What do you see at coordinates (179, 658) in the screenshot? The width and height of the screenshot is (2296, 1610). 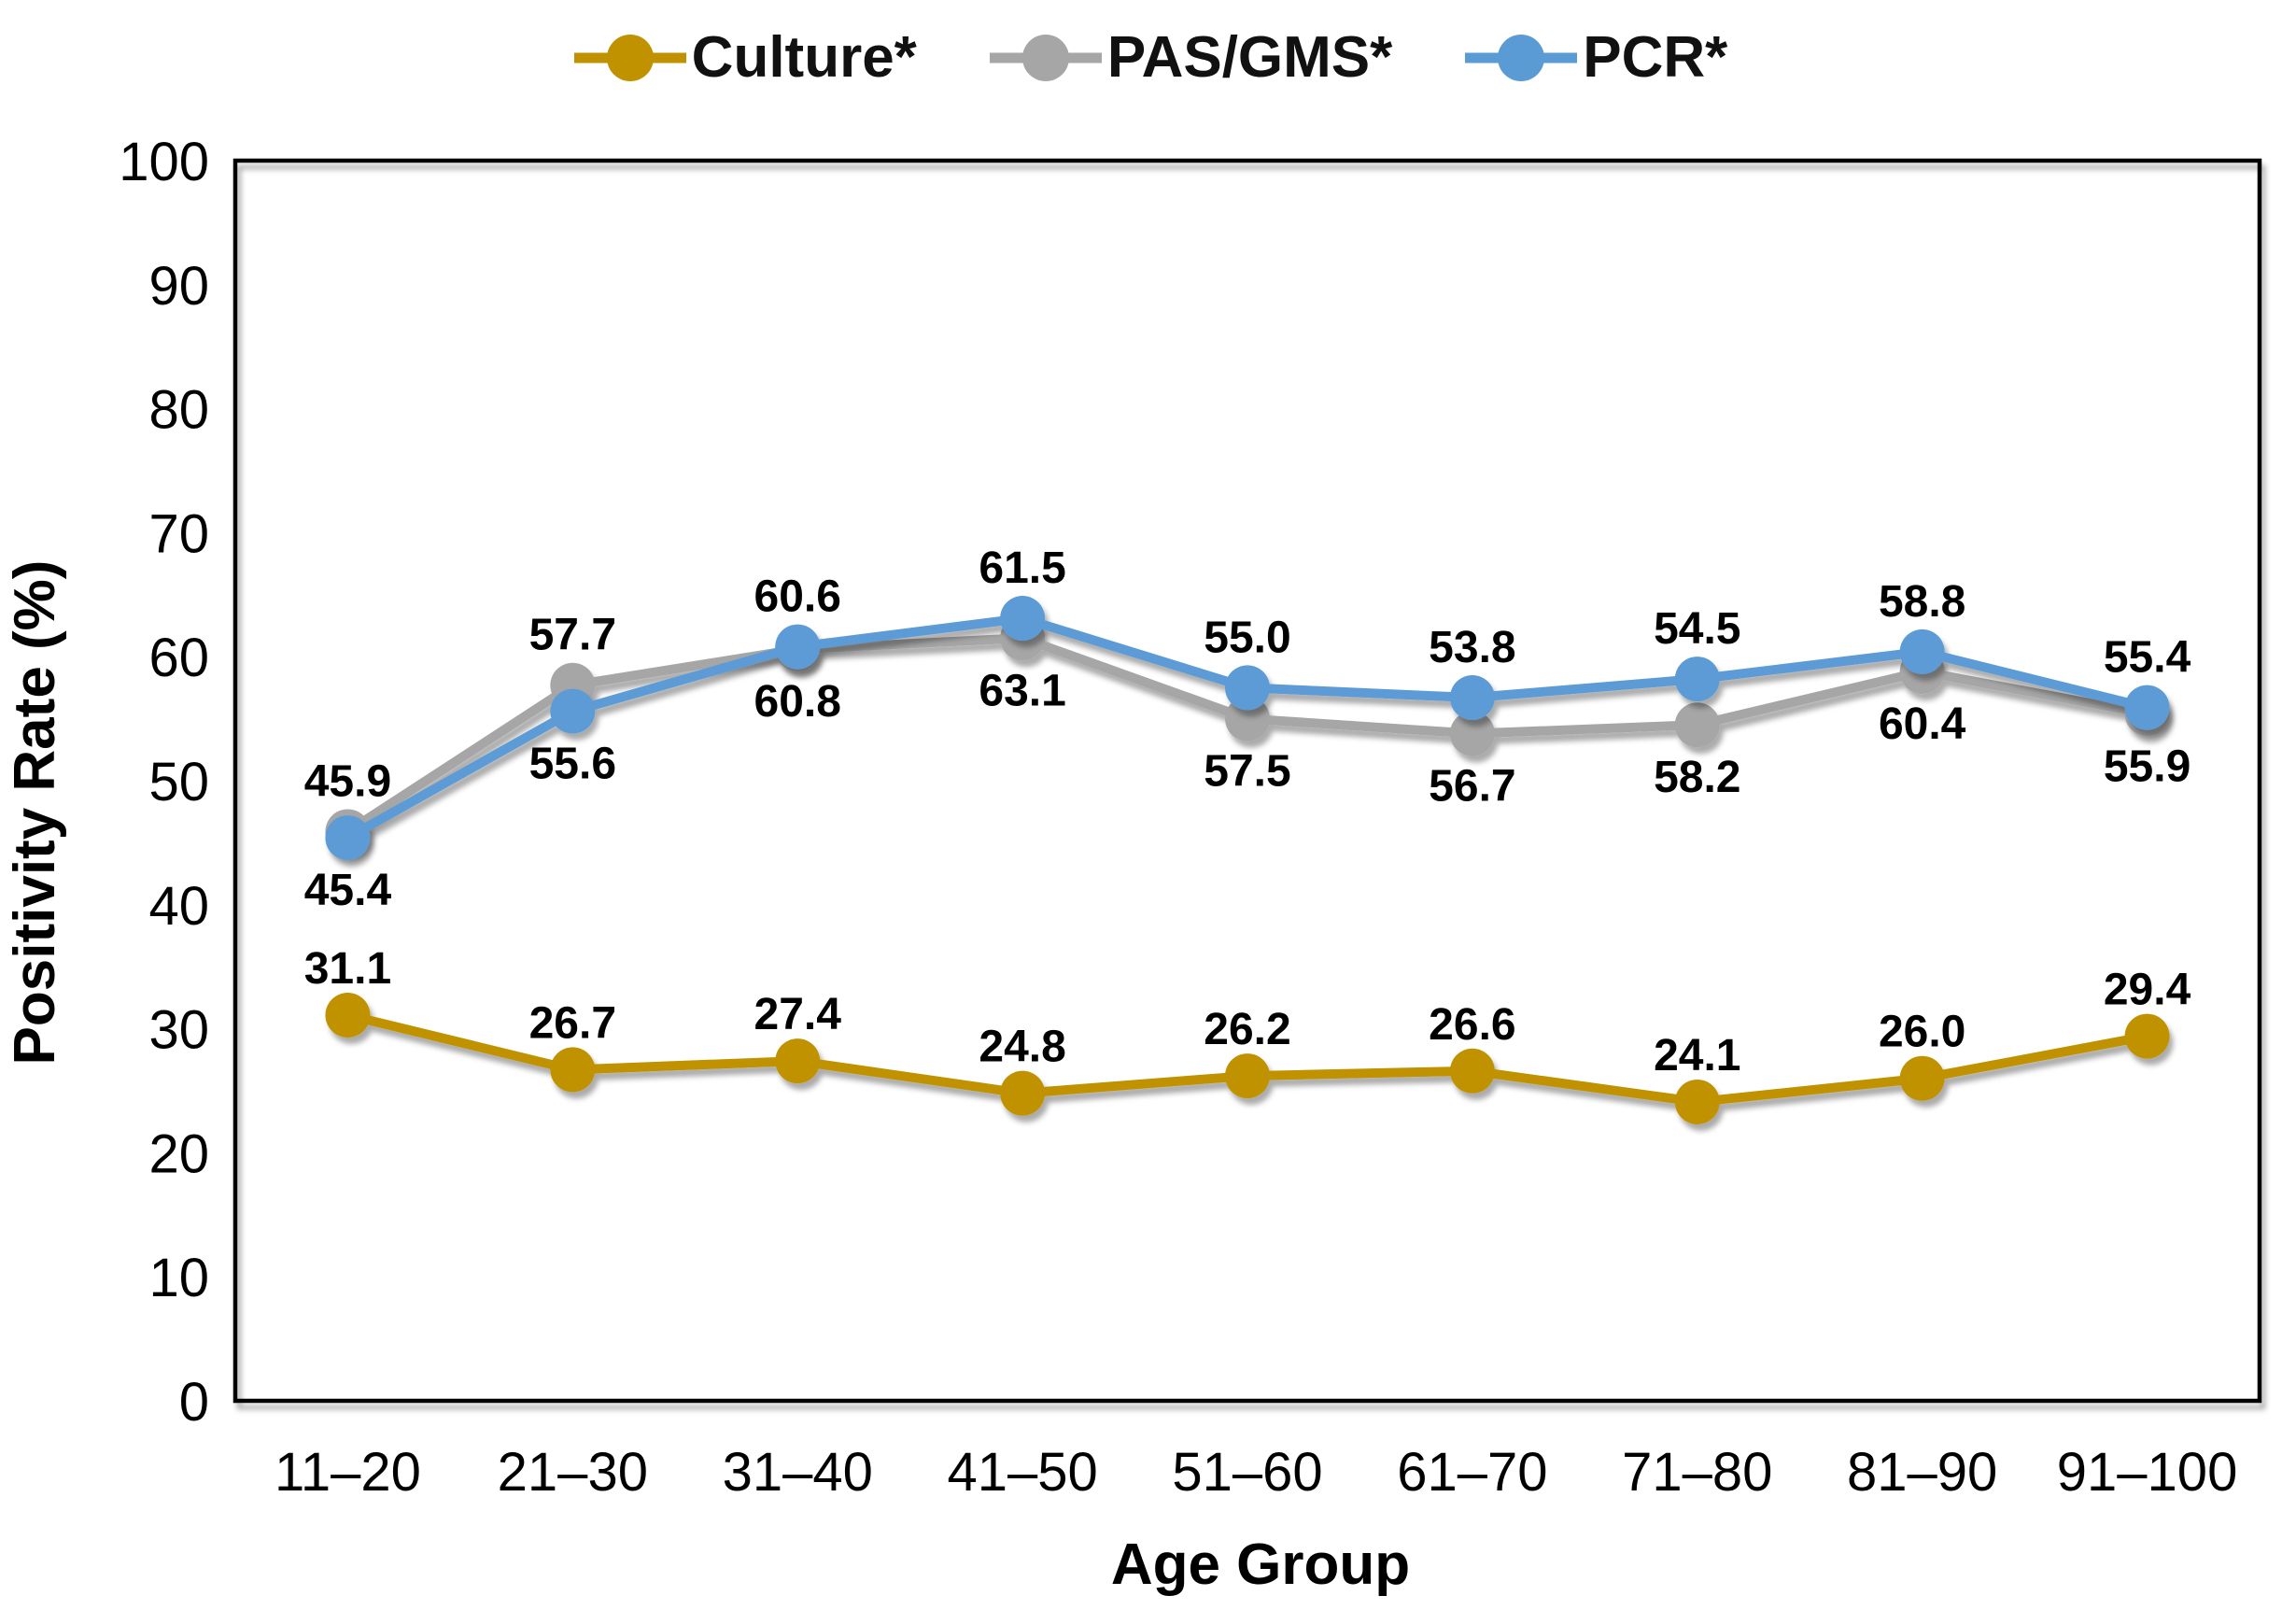 I see `y-tick-label-60: 60` at bounding box center [179, 658].